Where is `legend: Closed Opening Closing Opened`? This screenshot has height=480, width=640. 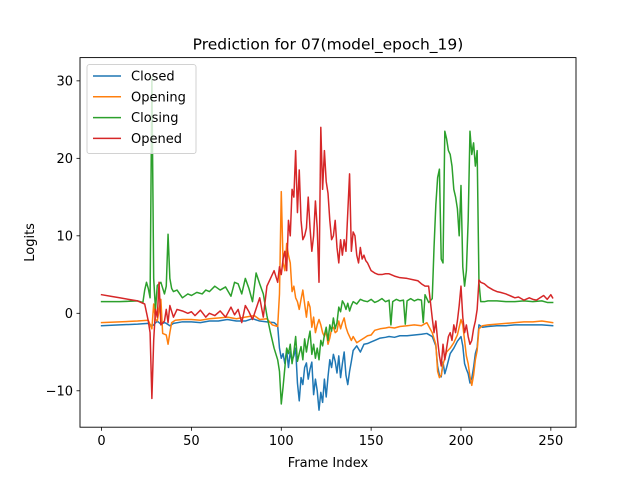 legend: Closed Opening Closing Opened is located at coordinates (141, 109).